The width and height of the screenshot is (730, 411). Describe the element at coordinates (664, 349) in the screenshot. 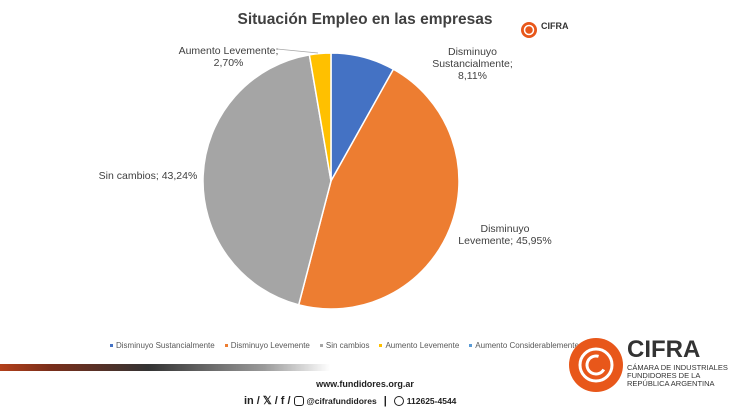

I see `brand-name: CIFRA` at that location.